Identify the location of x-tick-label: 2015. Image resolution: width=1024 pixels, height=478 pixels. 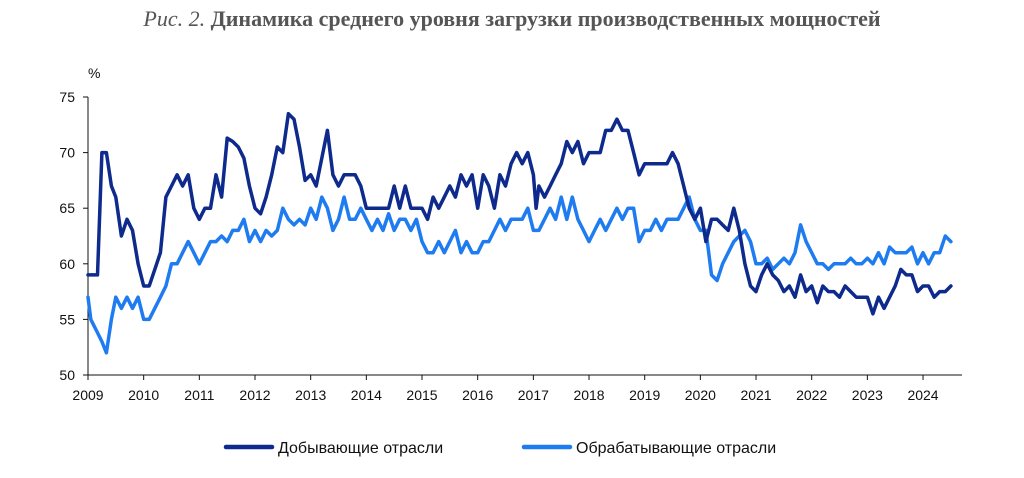
(421, 395).